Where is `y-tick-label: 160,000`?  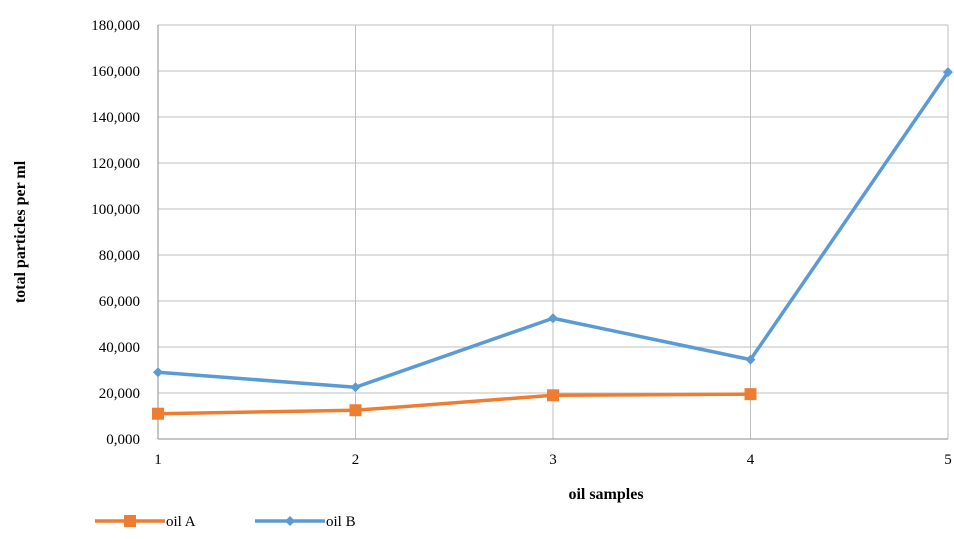
y-tick-label: 160,000 is located at coordinates (115, 72).